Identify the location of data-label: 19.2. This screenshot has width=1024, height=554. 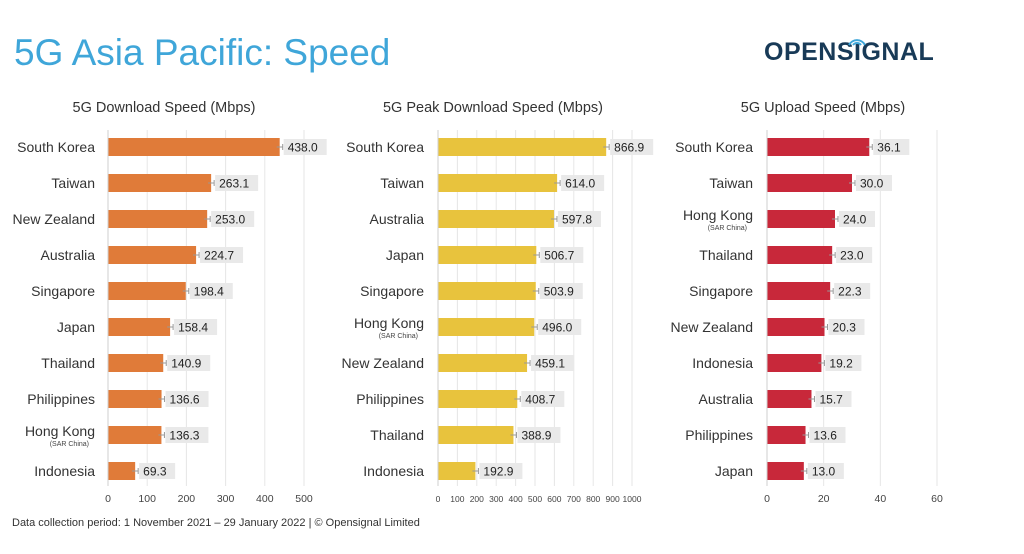
(841, 364).